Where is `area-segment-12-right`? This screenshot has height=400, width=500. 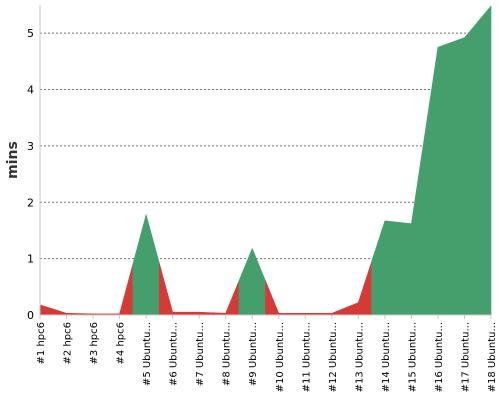 area-segment-12-right is located at coordinates (338, 311).